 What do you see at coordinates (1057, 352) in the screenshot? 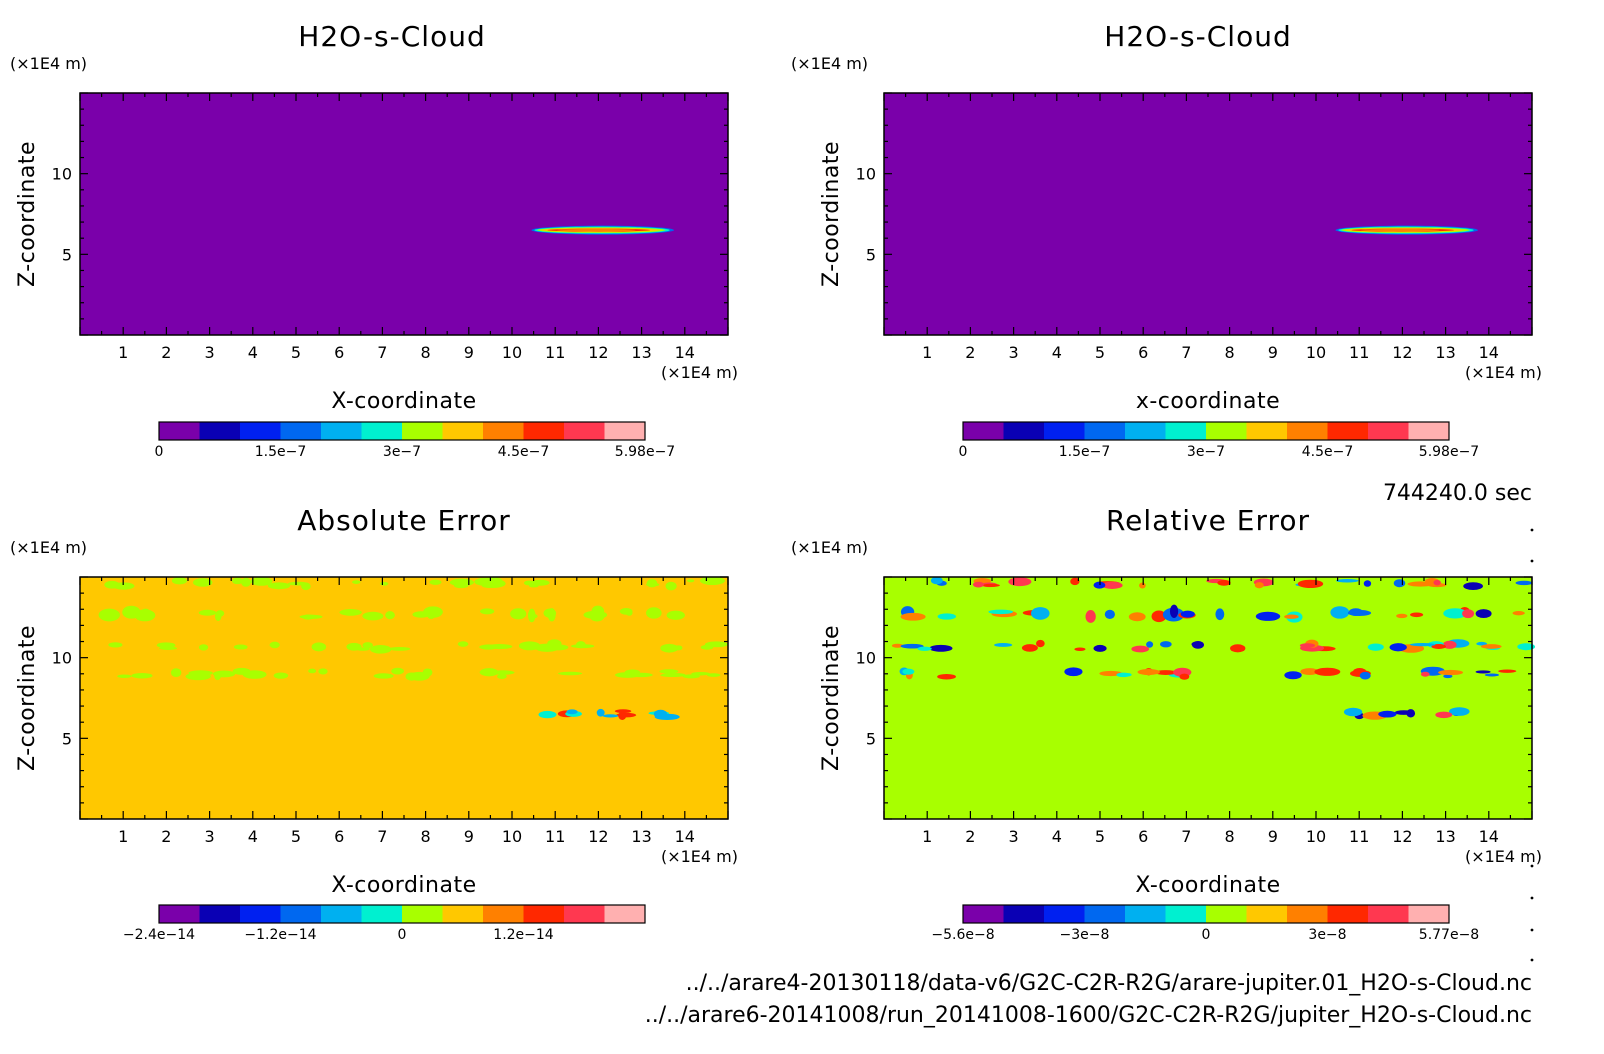
I see `x-tick-label: 4` at bounding box center [1057, 352].